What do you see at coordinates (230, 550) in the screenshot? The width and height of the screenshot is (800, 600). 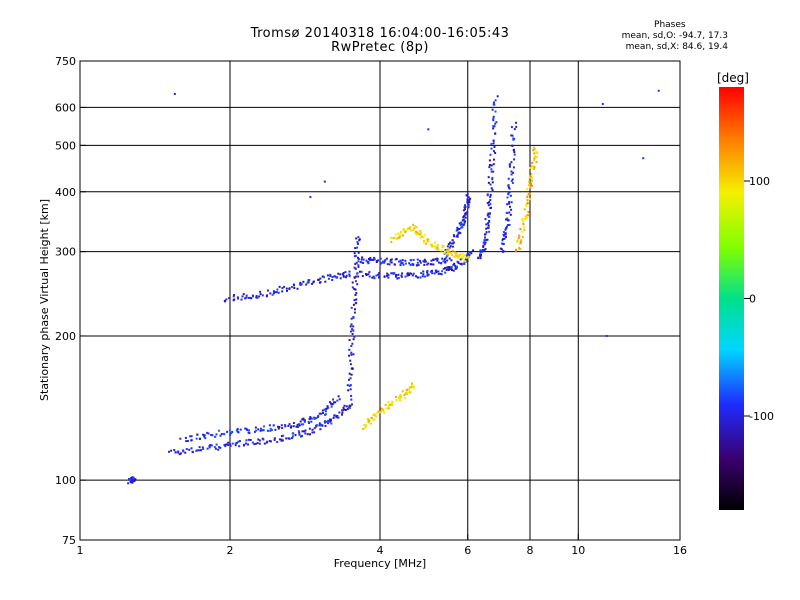 I see `x-tick-label: 2` at bounding box center [230, 550].